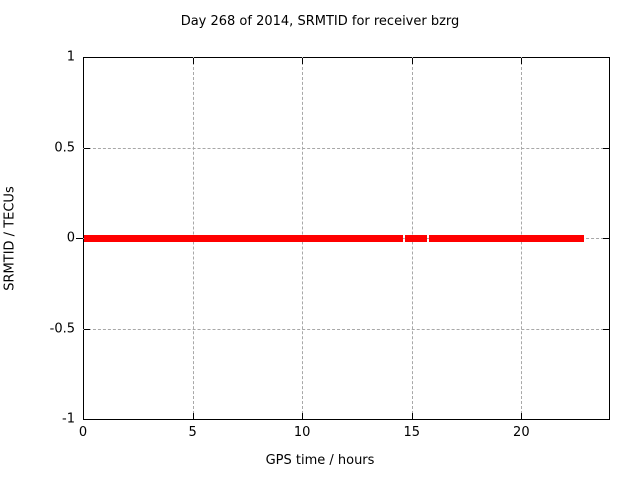 This screenshot has width=640, height=480. I want to click on y-tick-label: 0, so click(70, 238).